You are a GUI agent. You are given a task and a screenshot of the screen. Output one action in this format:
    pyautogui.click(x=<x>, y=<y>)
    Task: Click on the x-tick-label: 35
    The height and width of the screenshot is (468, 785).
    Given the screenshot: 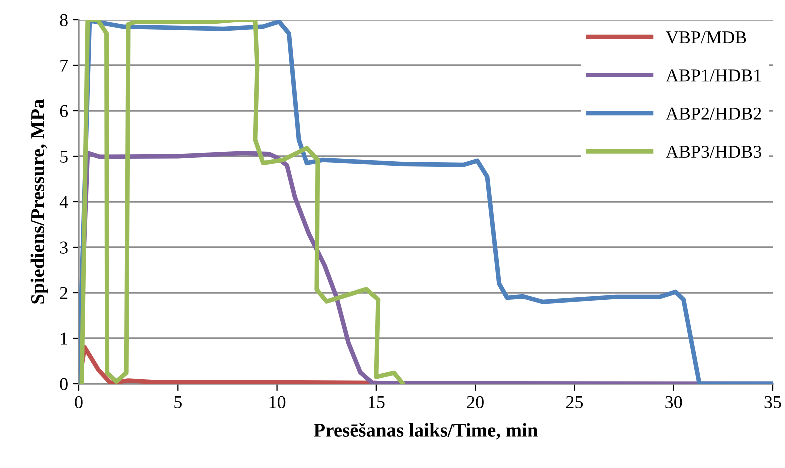 What is the action you would take?
    pyautogui.click(x=773, y=402)
    